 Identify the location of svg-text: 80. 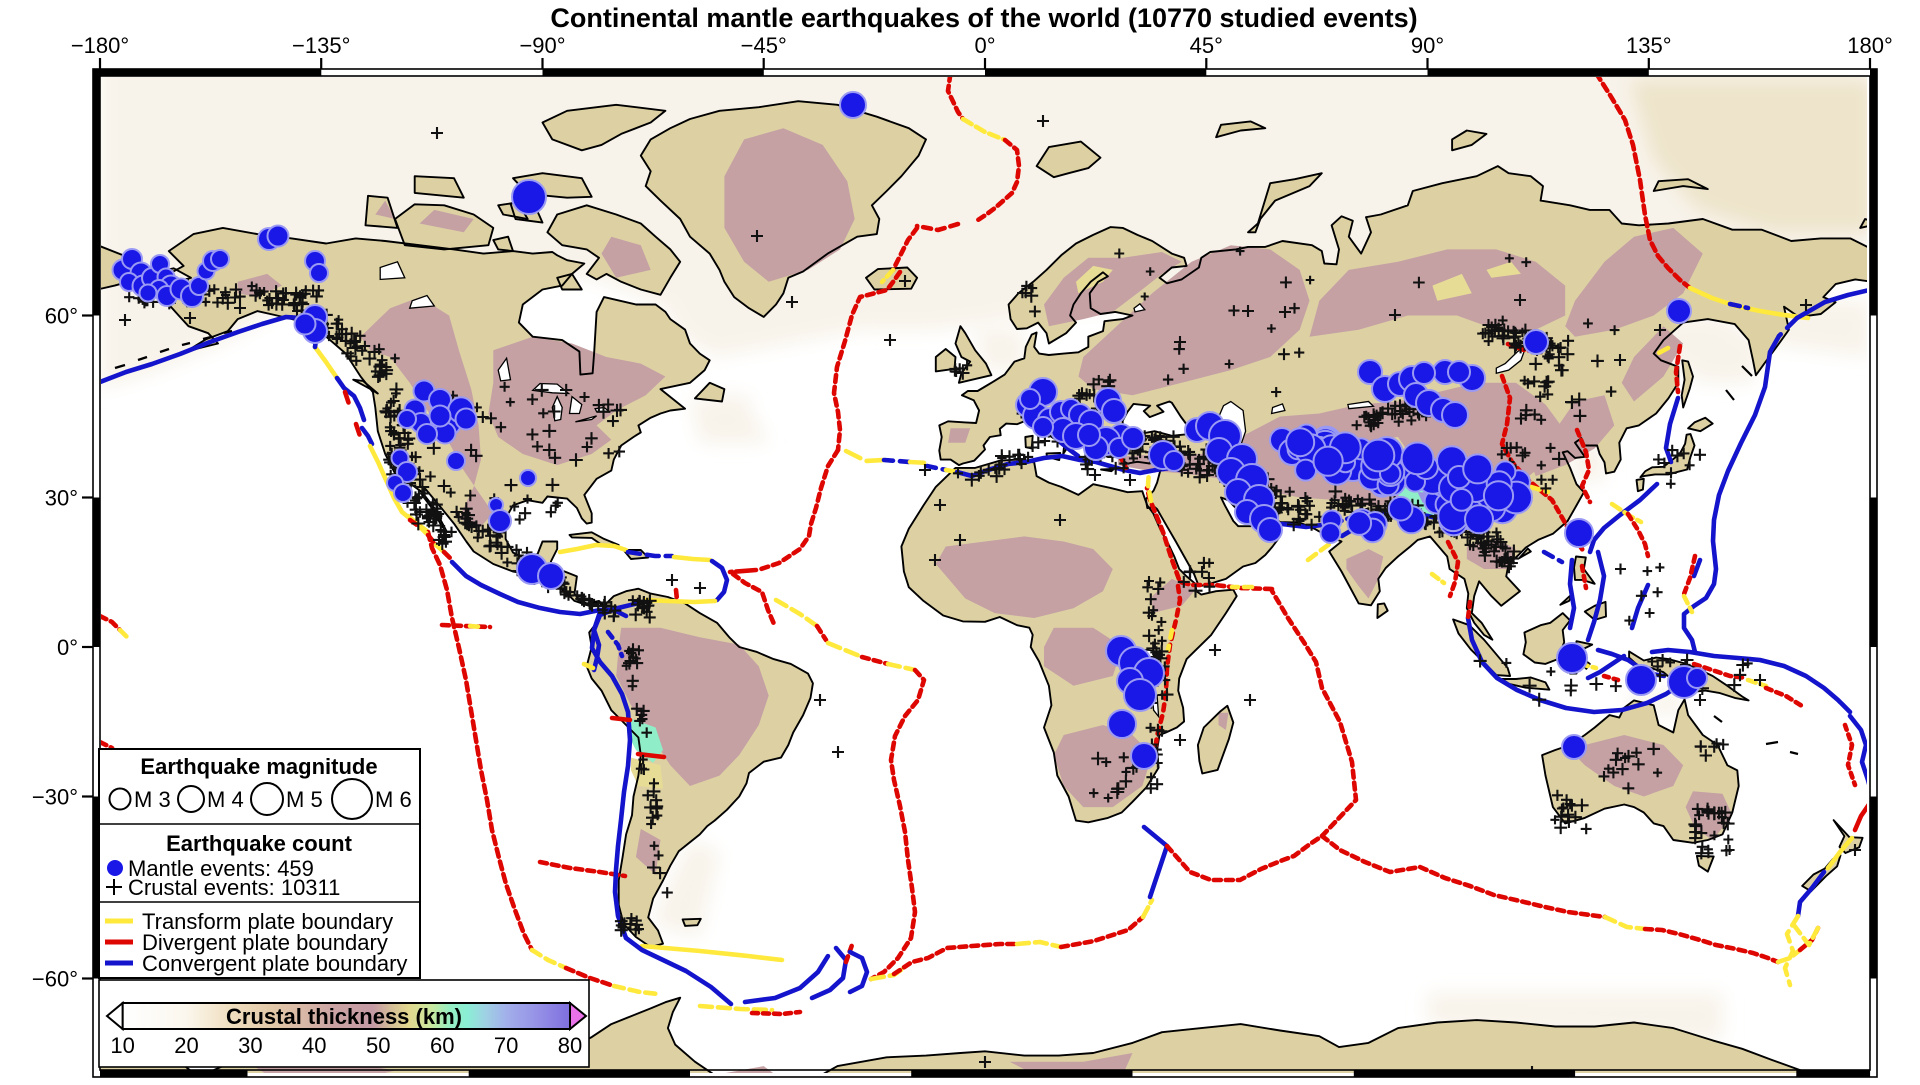
(570, 1045).